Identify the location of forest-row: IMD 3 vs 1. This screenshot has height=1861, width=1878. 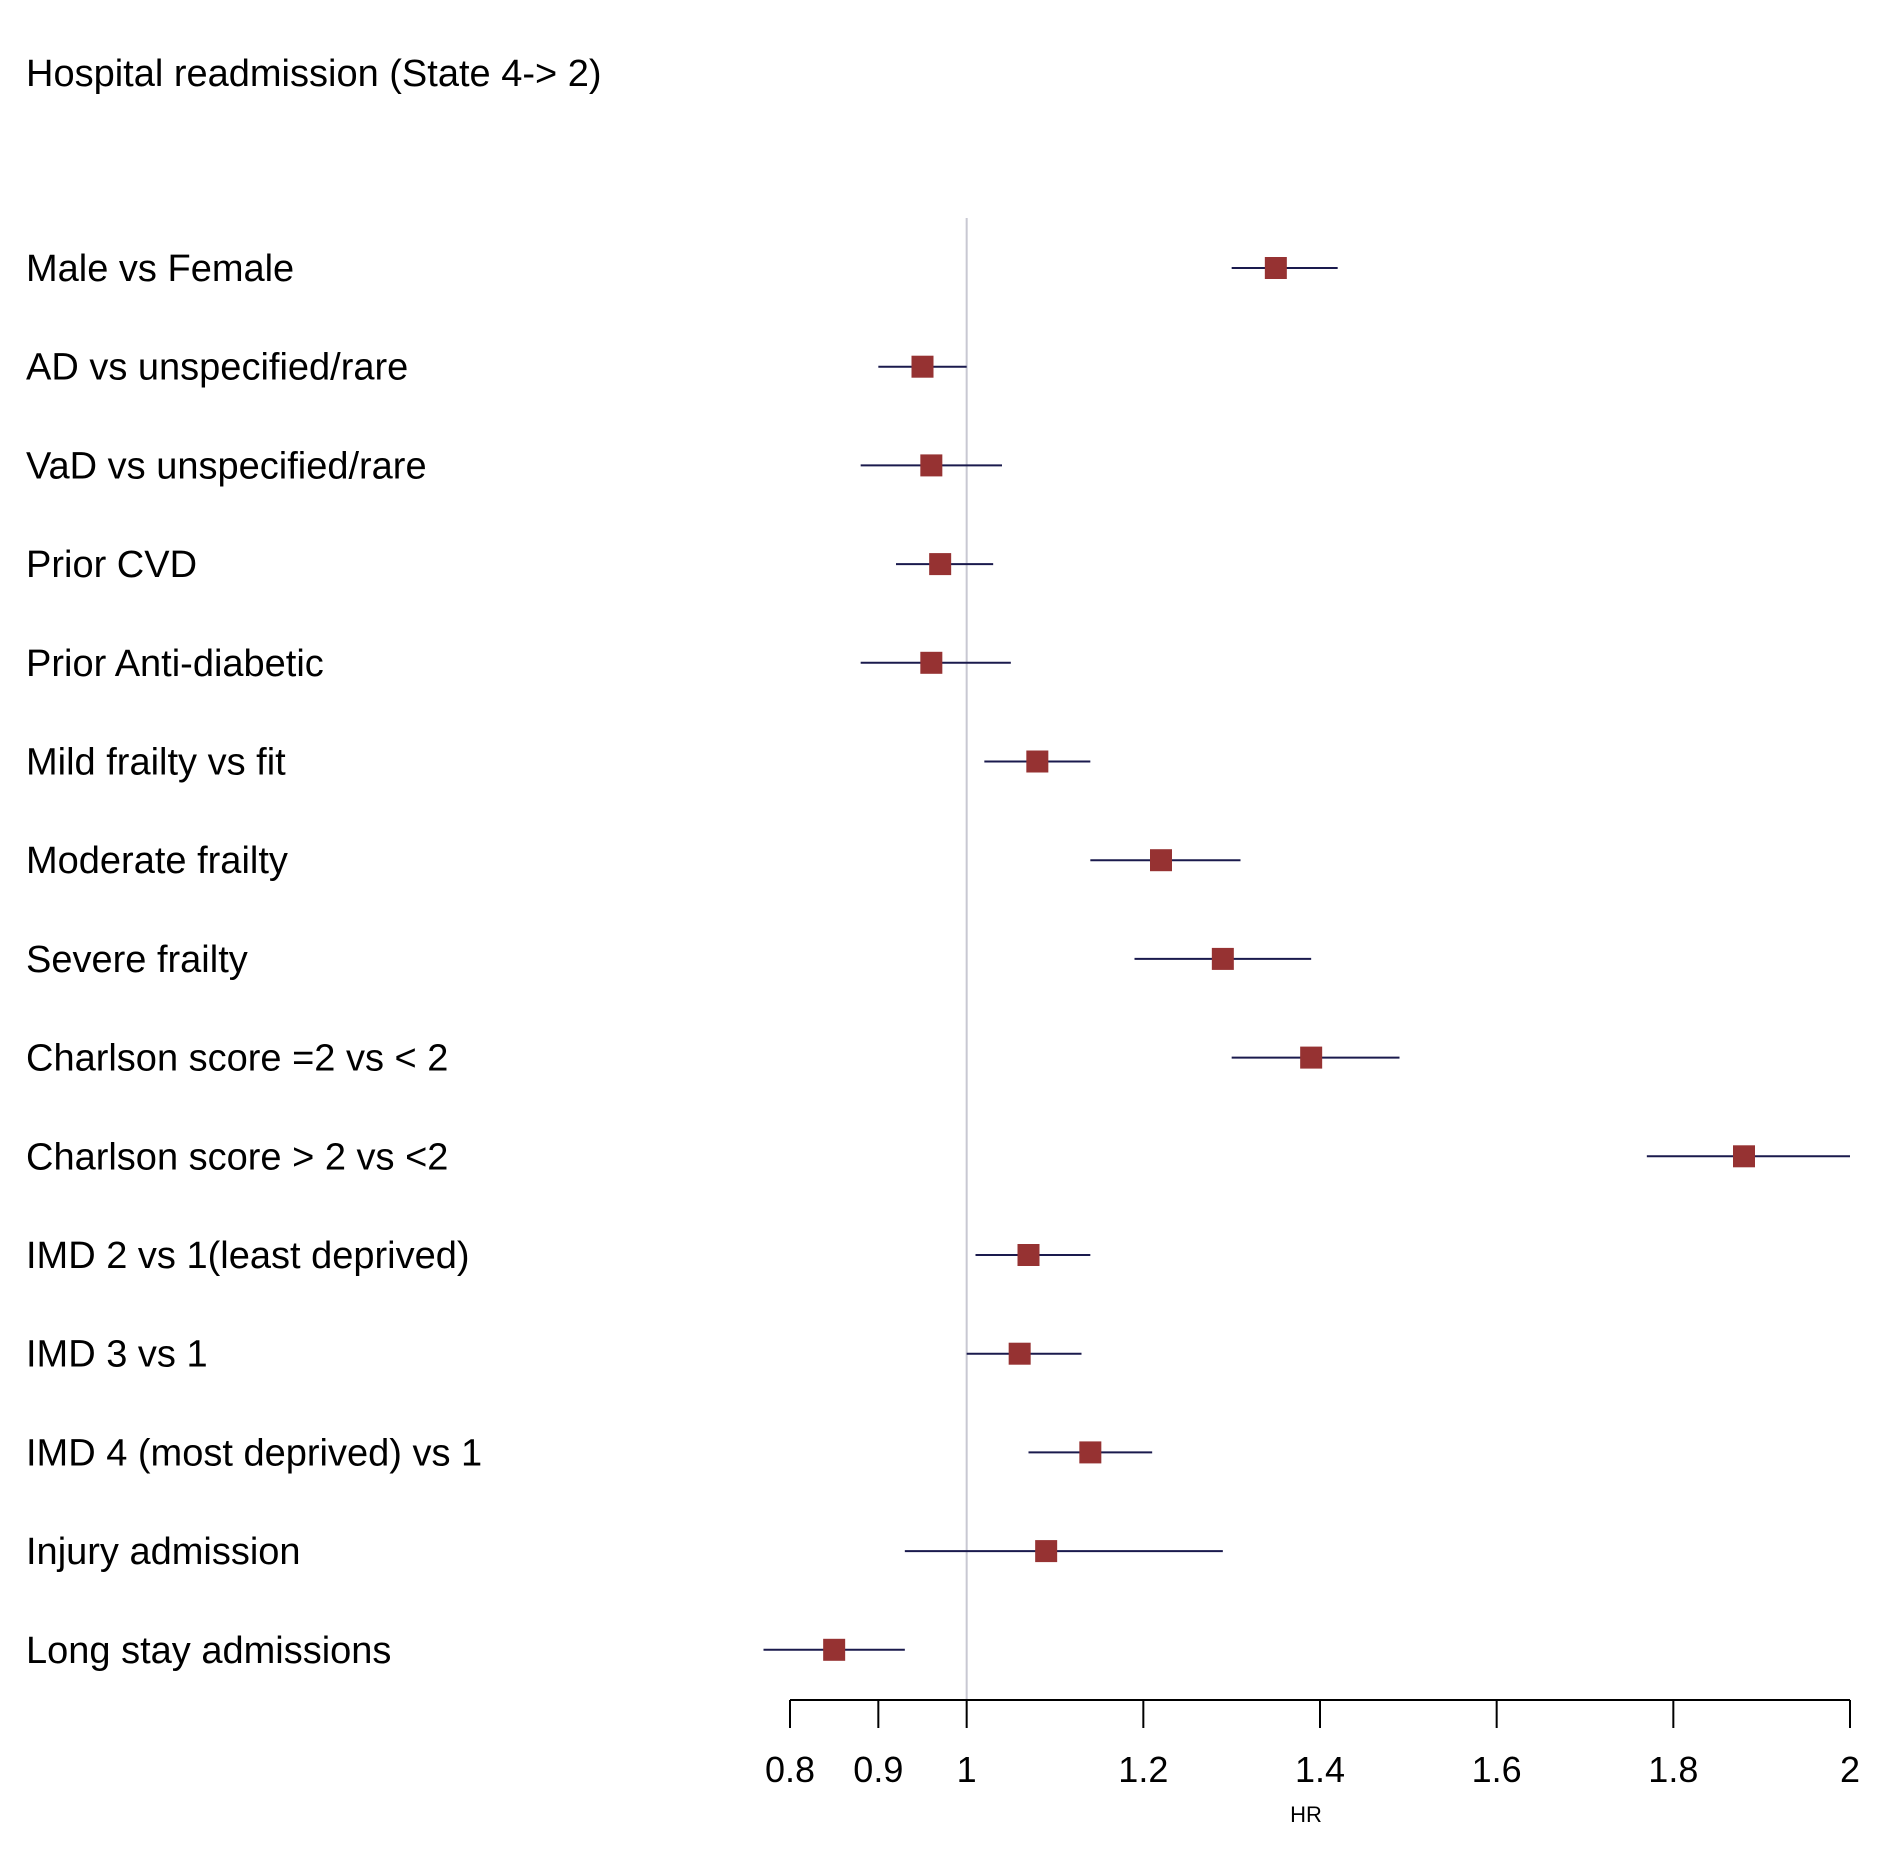
(554, 1355).